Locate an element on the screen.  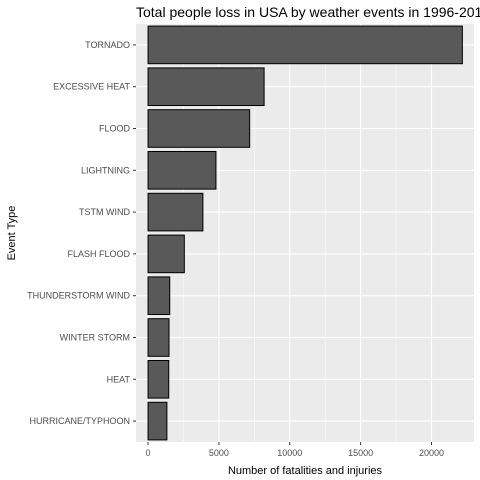
x-tick-label: 5000 is located at coordinates (219, 453).